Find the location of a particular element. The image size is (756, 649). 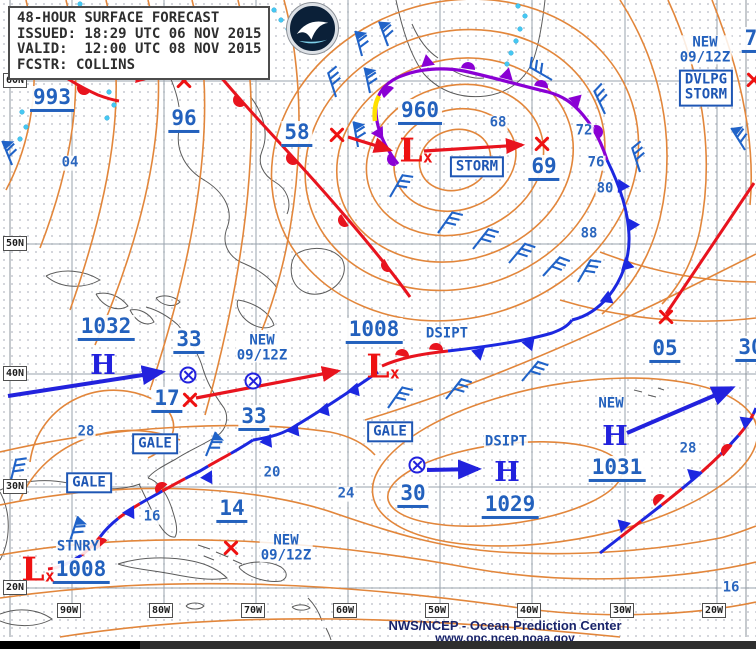

stationary-front-gulf-red is located at coordinates (150, 504).